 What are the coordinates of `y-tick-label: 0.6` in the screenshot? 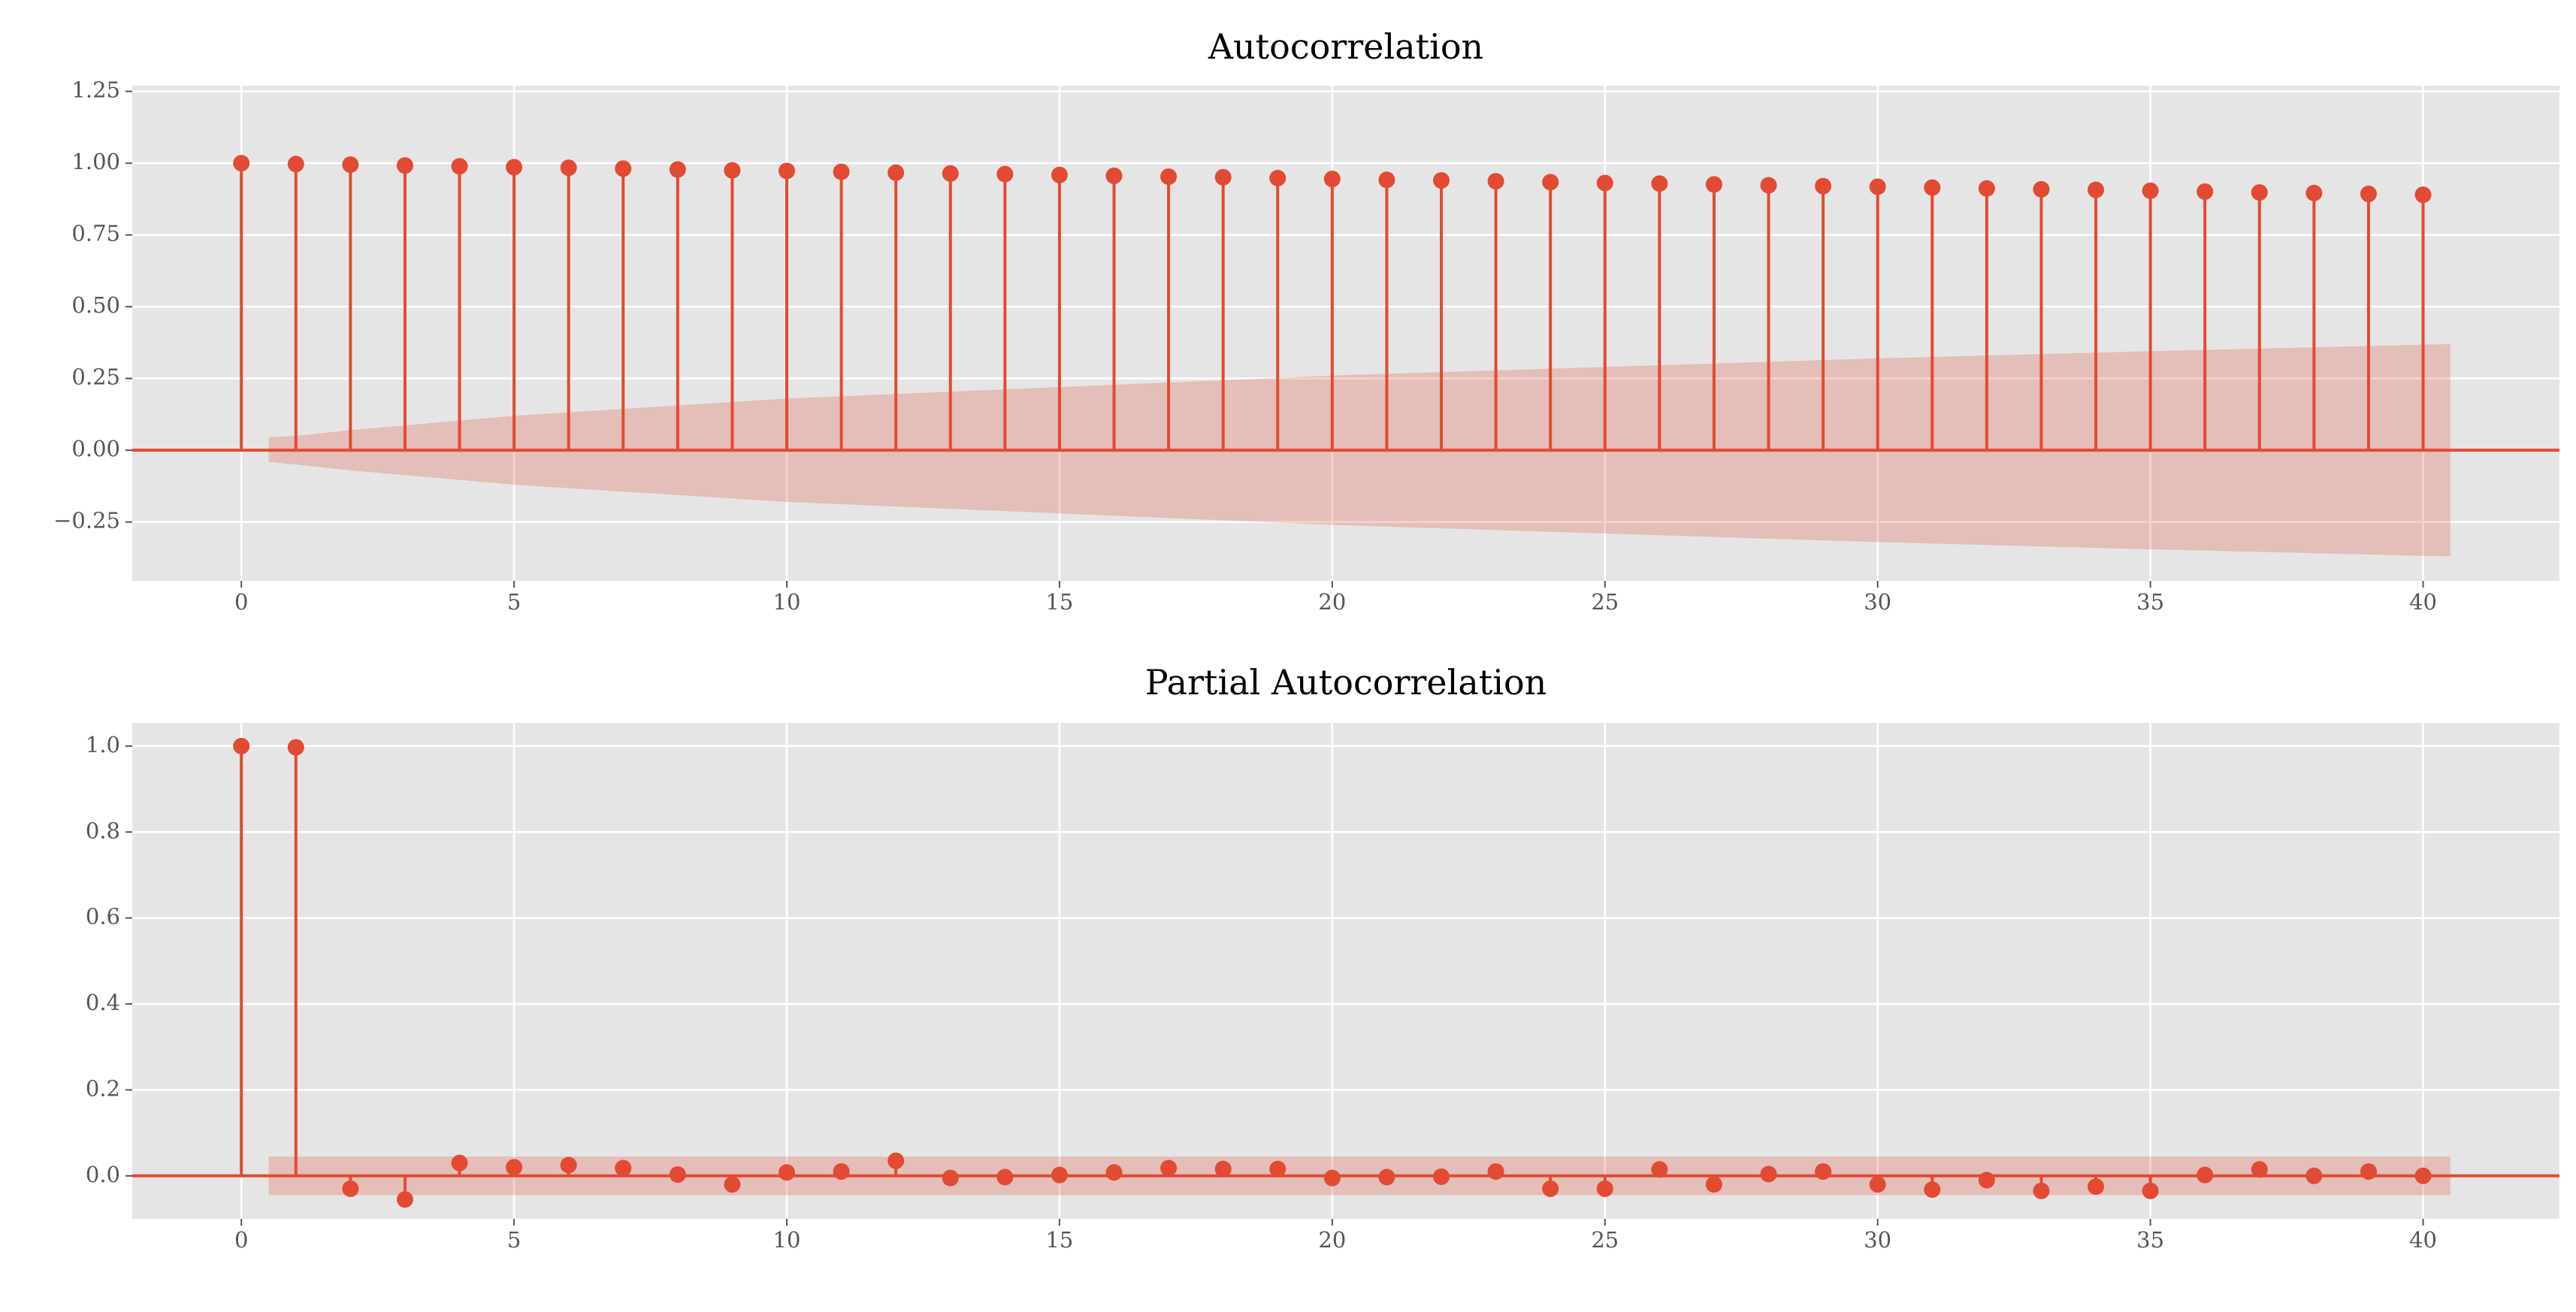 It's located at (103, 917).